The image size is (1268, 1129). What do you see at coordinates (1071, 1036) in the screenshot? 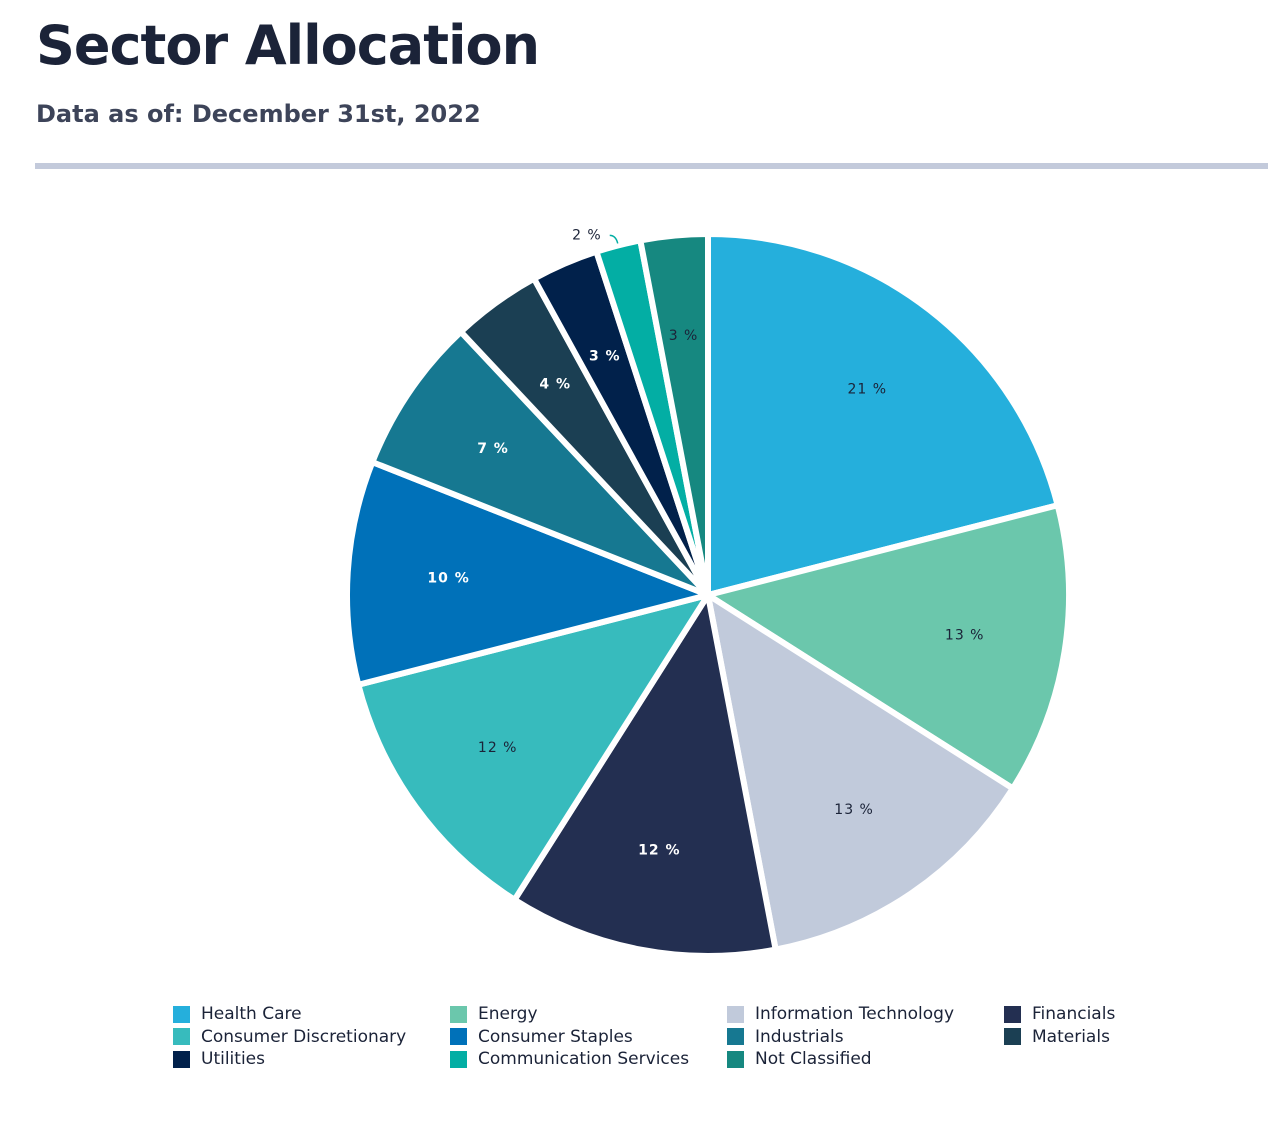
I see `legend-label: Materials` at bounding box center [1071, 1036].